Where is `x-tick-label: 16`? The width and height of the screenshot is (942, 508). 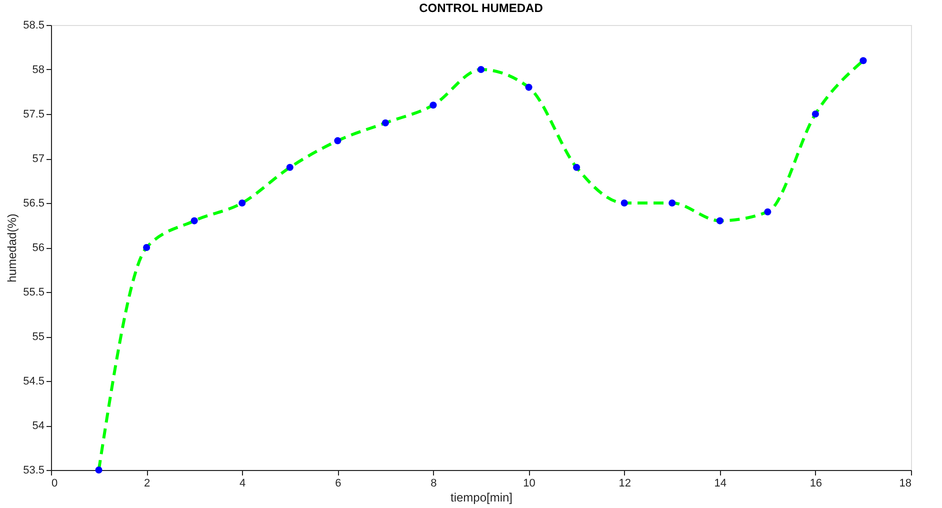 x-tick-label: 16 is located at coordinates (816, 484).